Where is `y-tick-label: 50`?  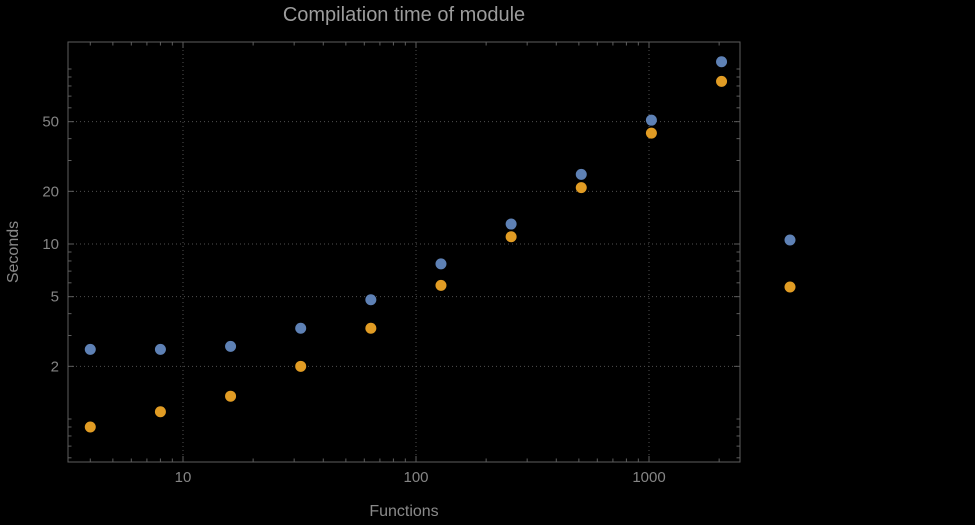 y-tick-label: 50 is located at coordinates (50, 122).